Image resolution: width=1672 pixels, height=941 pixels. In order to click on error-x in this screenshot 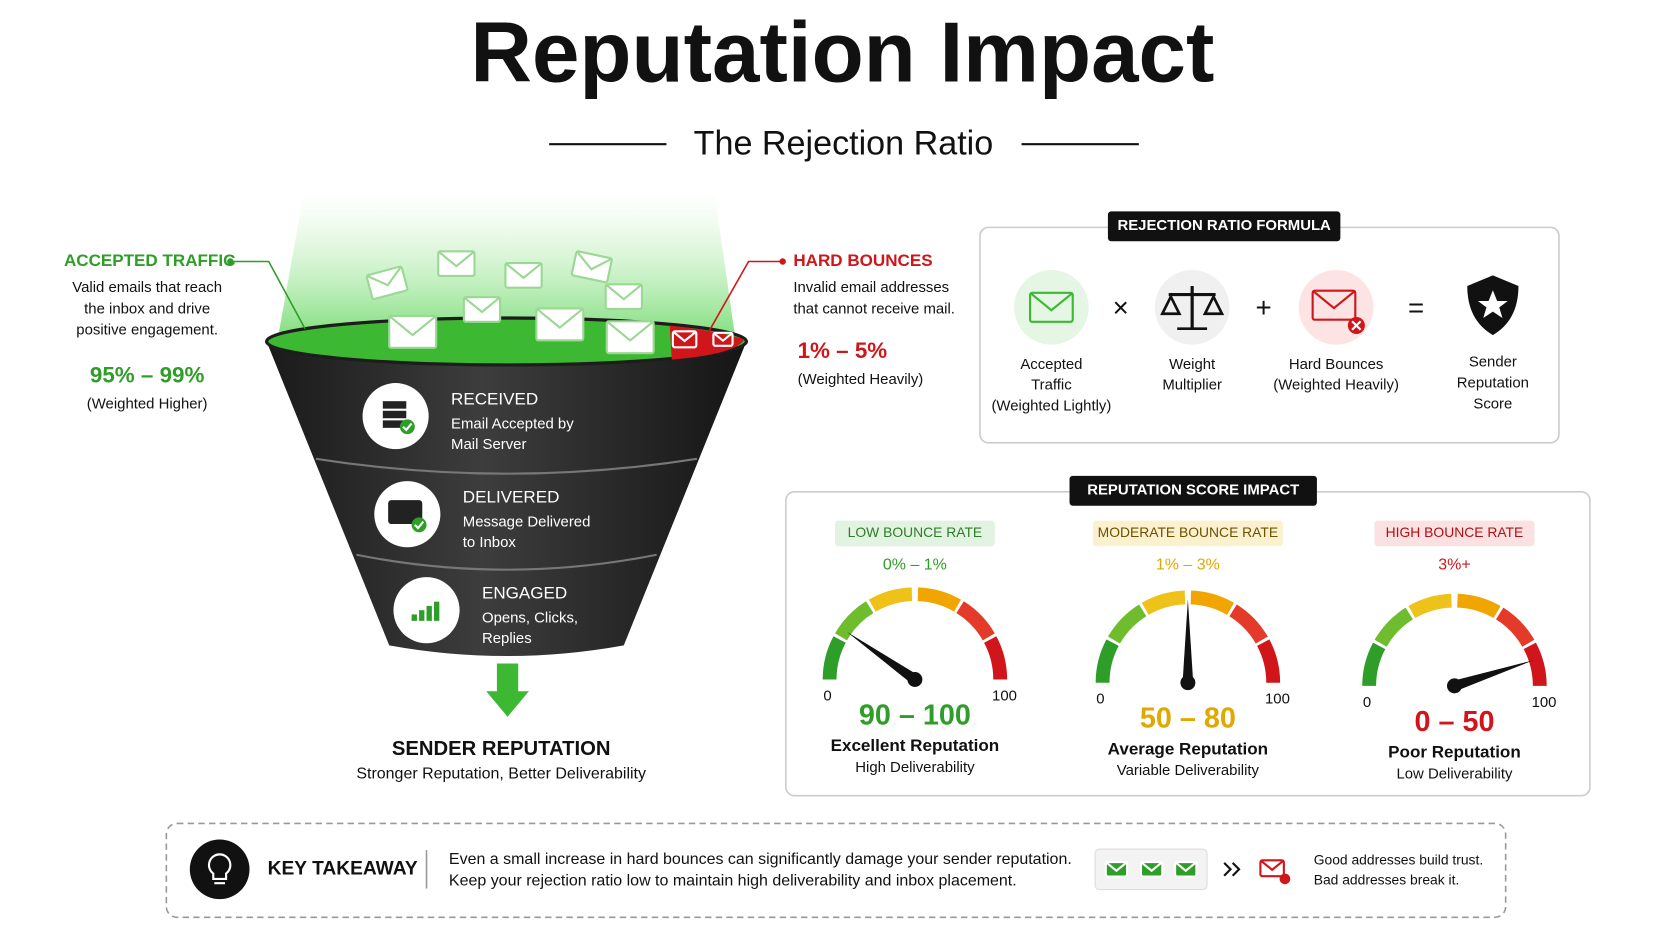, I will do `click(1356, 325)`.